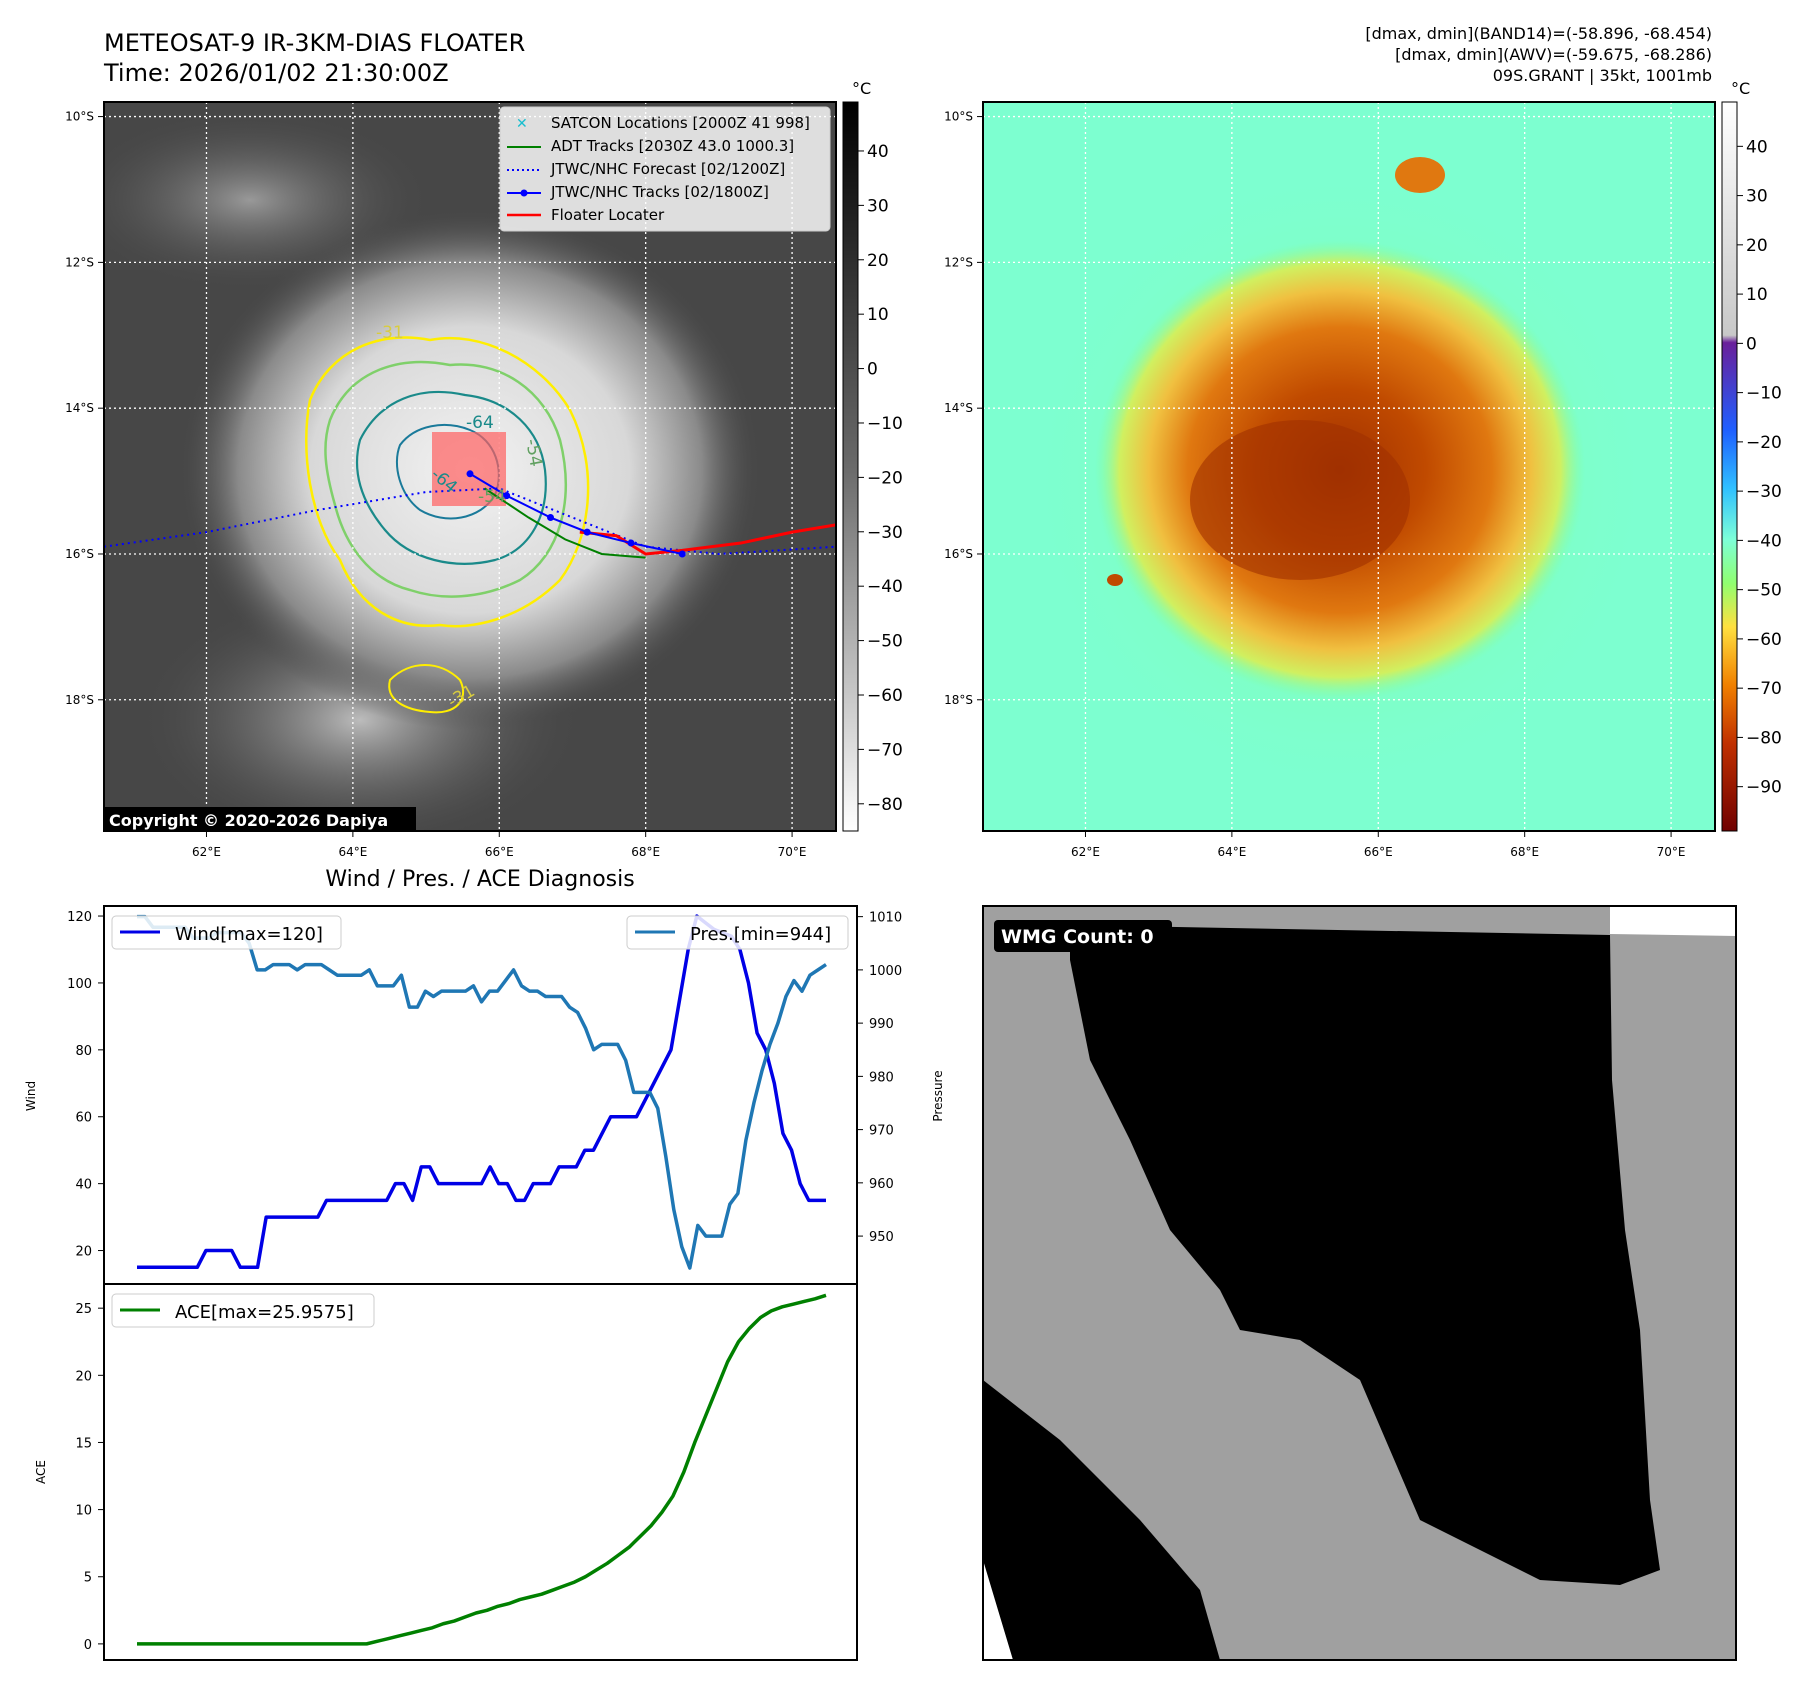  I want to click on ace-tick-label: 5, so click(88, 1578).